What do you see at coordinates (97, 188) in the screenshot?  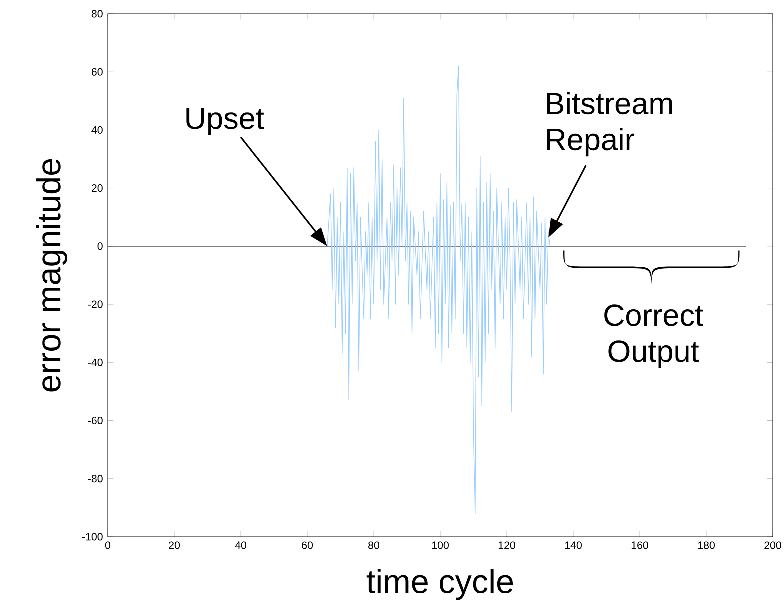 I see `y-tick-label: 20` at bounding box center [97, 188].